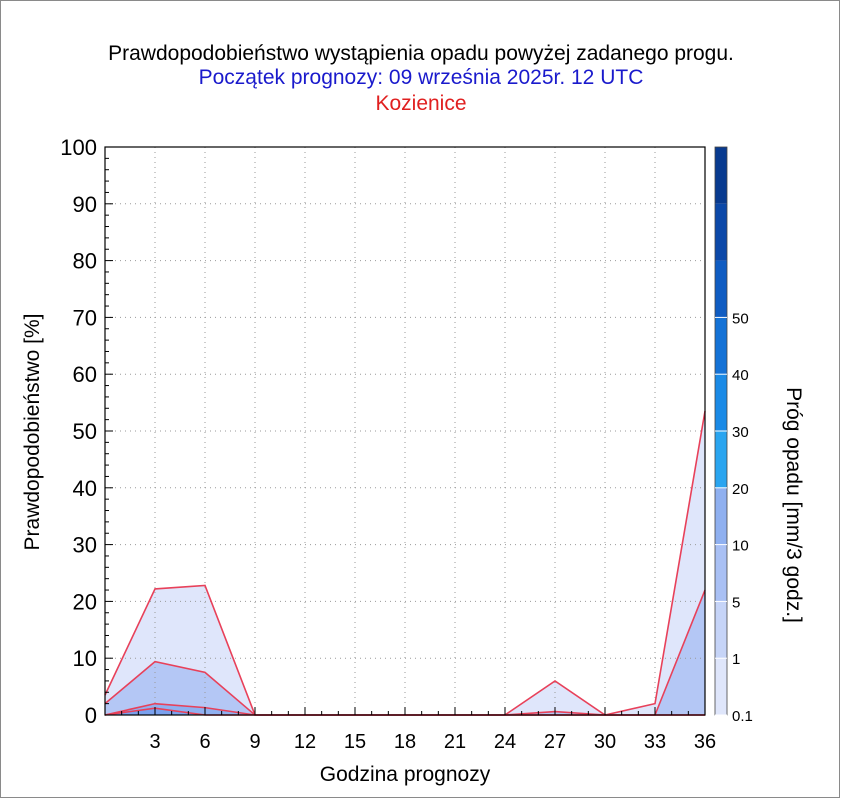  I want to click on x-tick-label-3: 3, so click(154, 742).